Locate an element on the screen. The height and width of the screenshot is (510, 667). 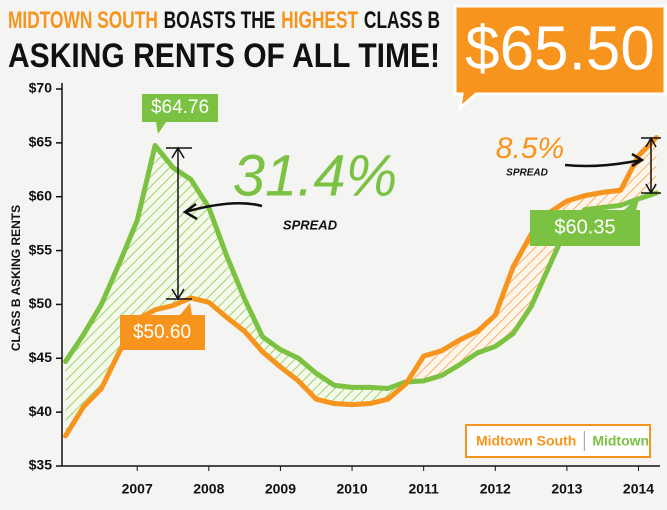
y-tick-label: $60 is located at coordinates (41, 195).